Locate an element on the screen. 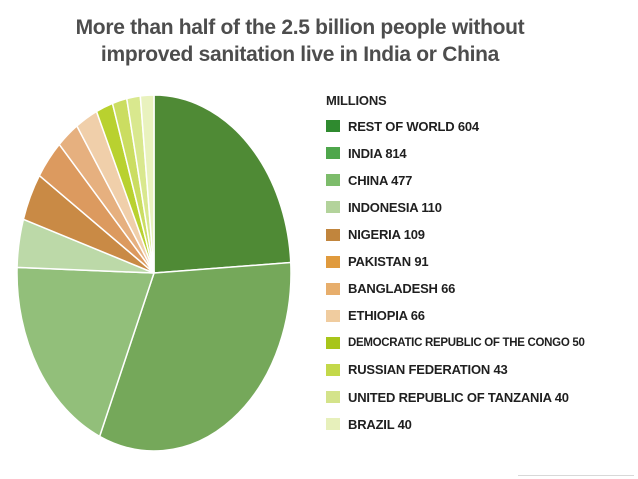 The height and width of the screenshot is (479, 638). legend-label: PAKISTAN 91 is located at coordinates (388, 262).